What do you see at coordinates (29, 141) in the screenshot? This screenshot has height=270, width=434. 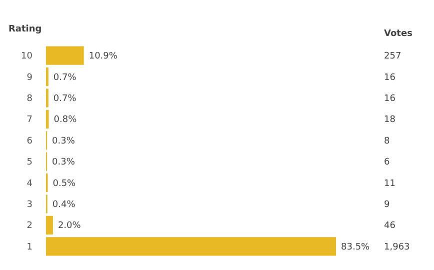 I see `y-tick-label: 6` at bounding box center [29, 141].